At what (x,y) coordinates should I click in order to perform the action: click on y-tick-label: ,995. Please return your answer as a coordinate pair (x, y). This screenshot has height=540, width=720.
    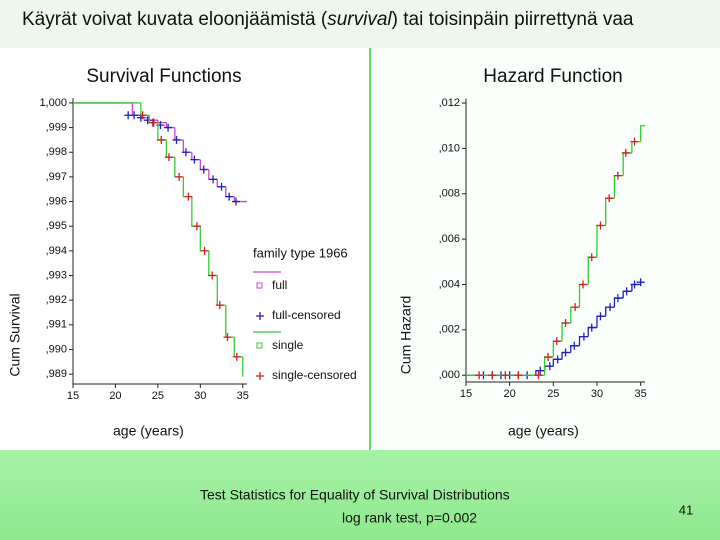
    Looking at the image, I should click on (56, 226).